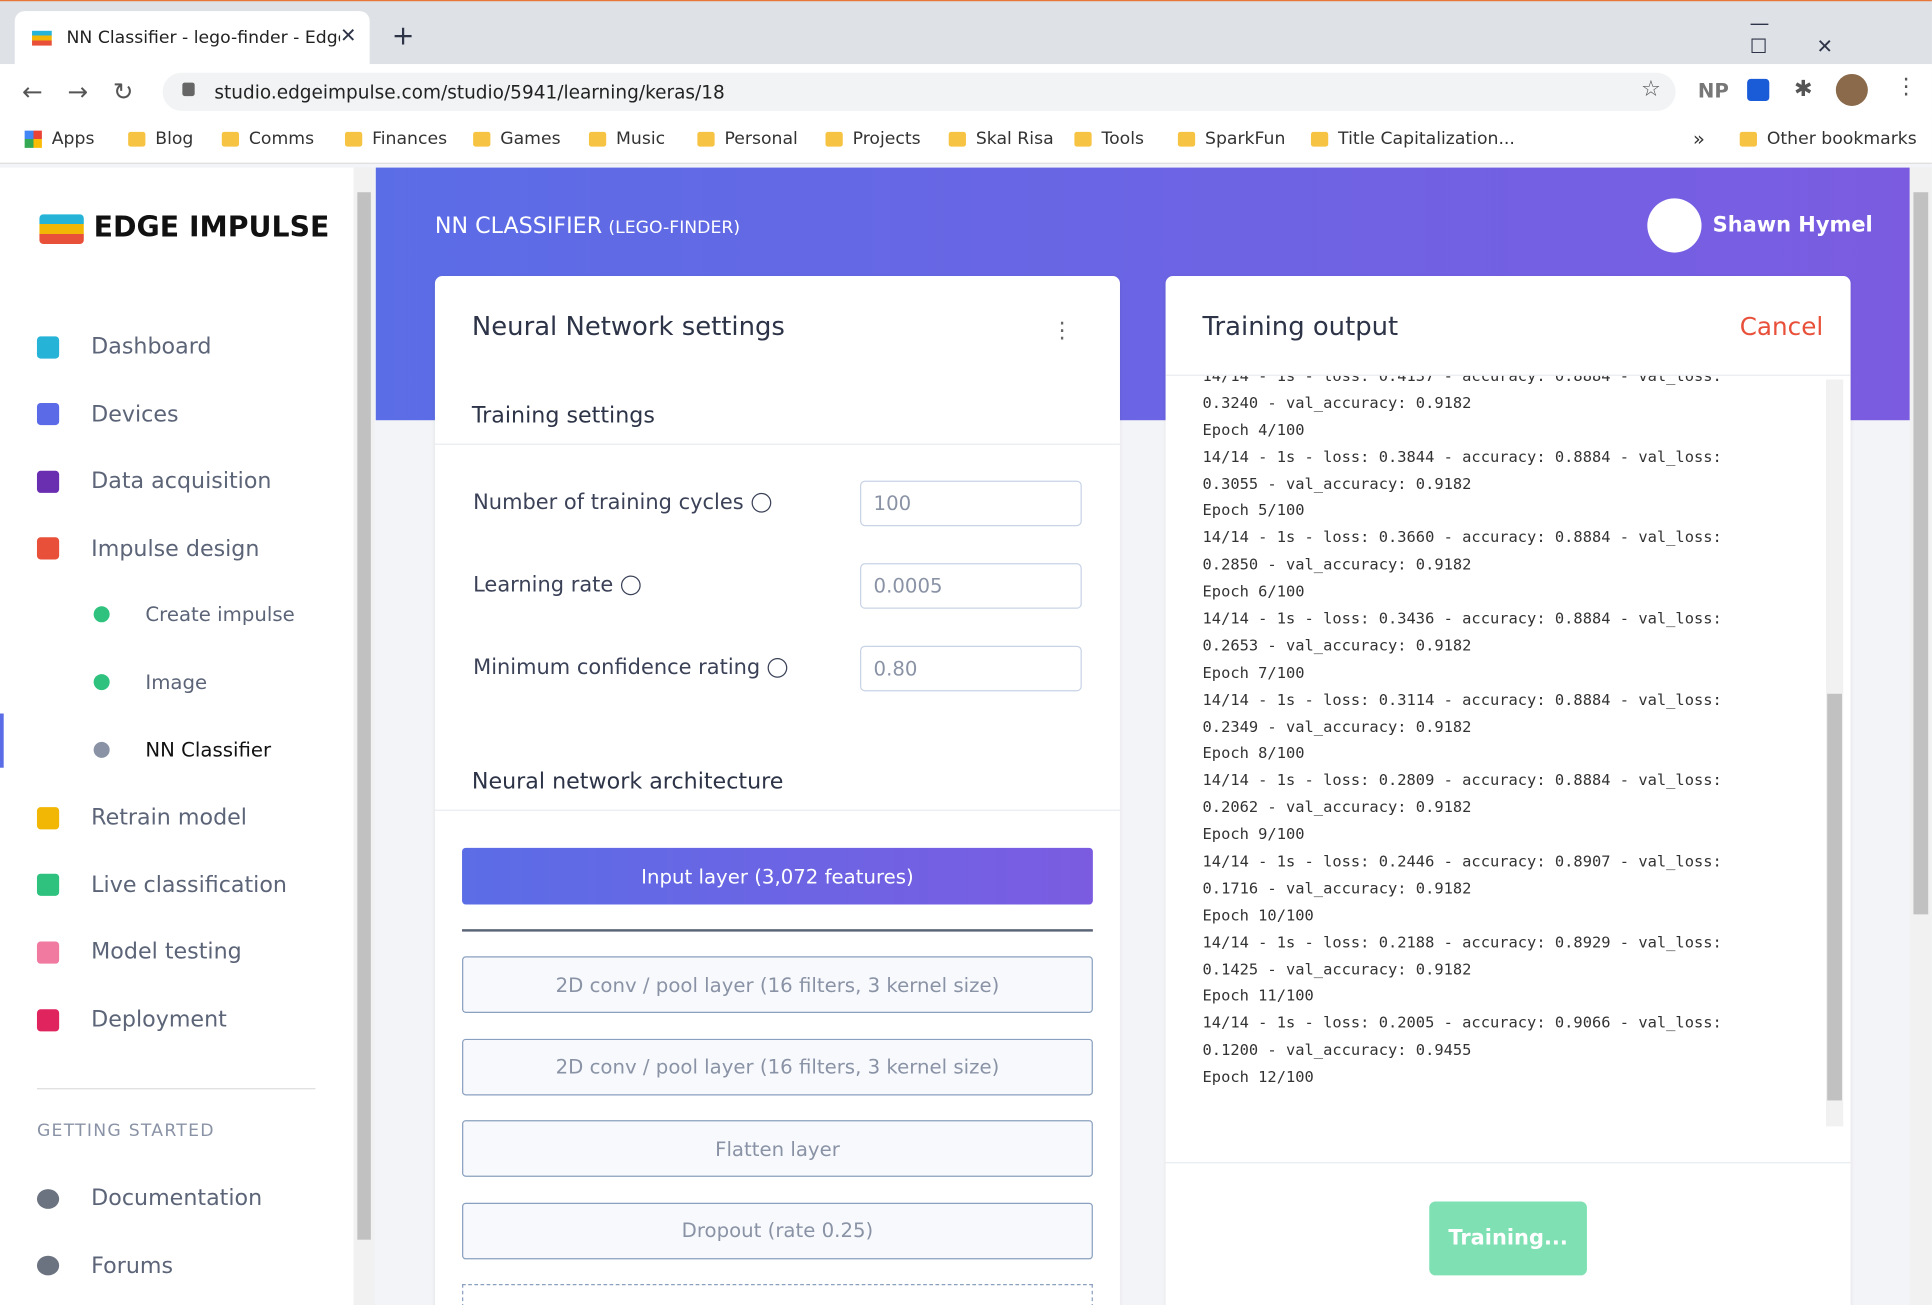 This screenshot has height=1305, width=1932. What do you see at coordinates (1123, 139) in the screenshot?
I see `bookmark-label: Tools` at bounding box center [1123, 139].